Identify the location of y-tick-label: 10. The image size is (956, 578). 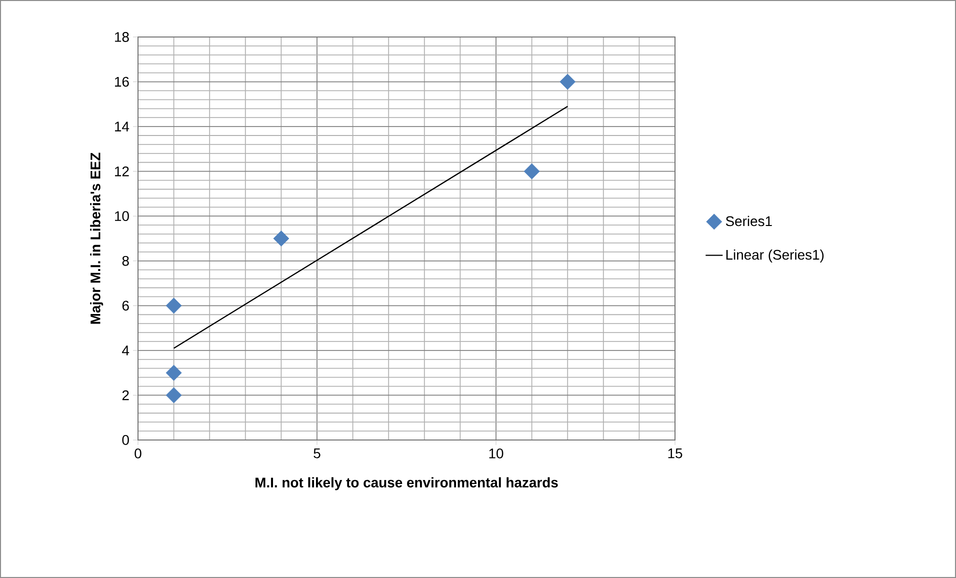
(122, 216).